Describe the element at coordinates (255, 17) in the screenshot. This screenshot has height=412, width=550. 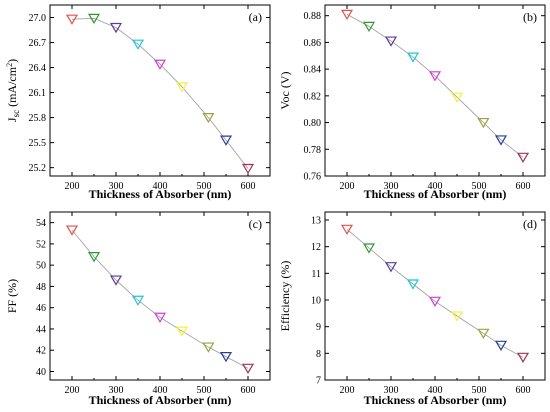
I see `panel-label: (a)` at that location.